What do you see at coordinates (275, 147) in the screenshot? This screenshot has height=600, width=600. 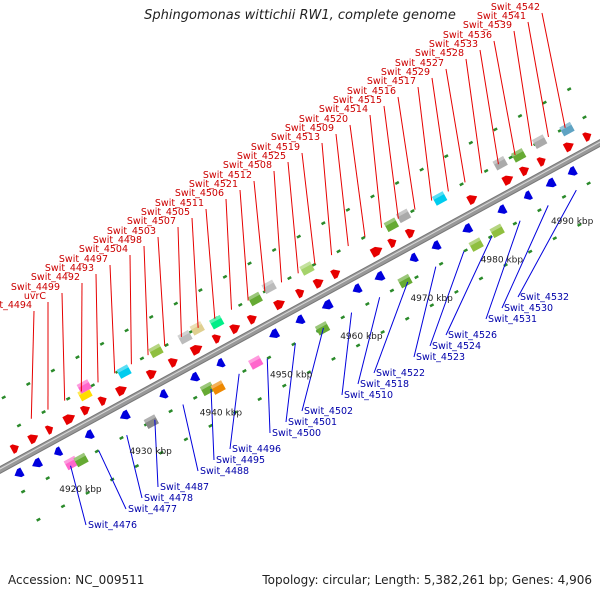 I see `gene-label-forward: Swit_4519` at bounding box center [275, 147].